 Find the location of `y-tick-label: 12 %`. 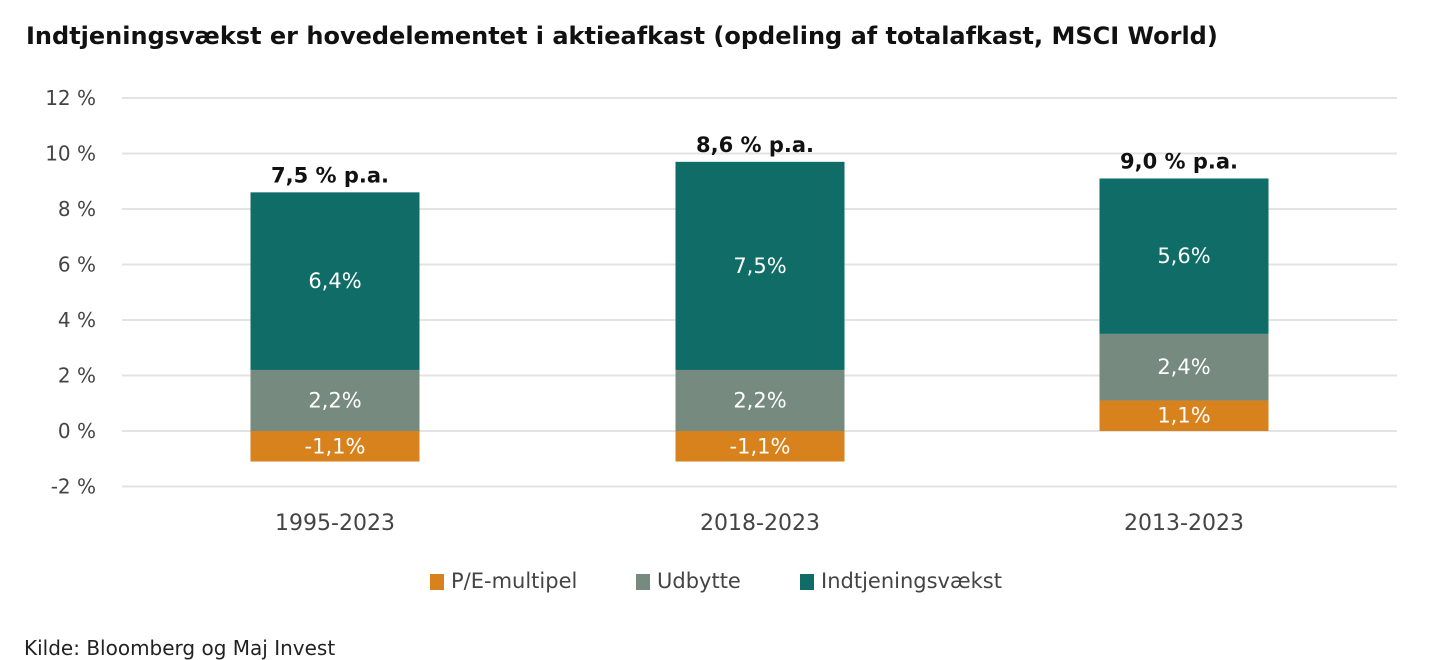

y-tick-label: 12 % is located at coordinates (70, 98).